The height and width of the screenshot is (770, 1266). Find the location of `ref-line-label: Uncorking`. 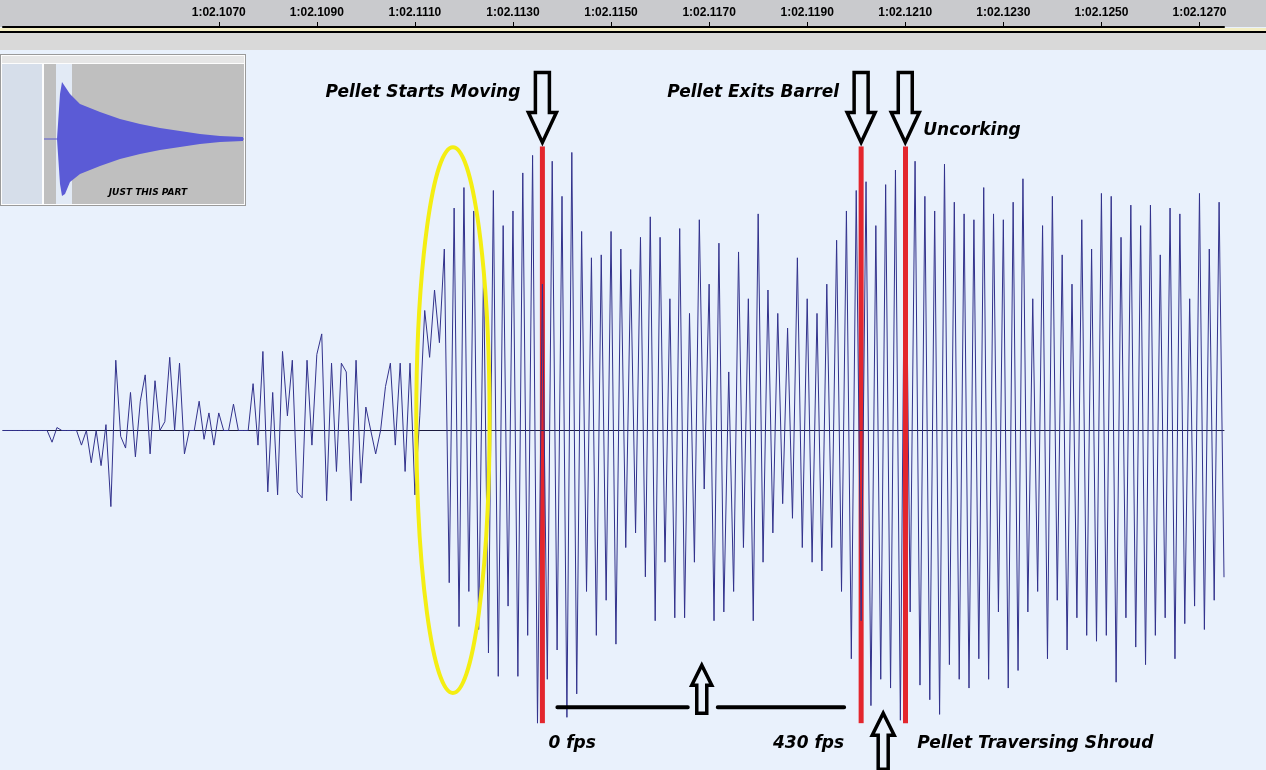

ref-line-label: Uncorking is located at coordinates (972, 130).